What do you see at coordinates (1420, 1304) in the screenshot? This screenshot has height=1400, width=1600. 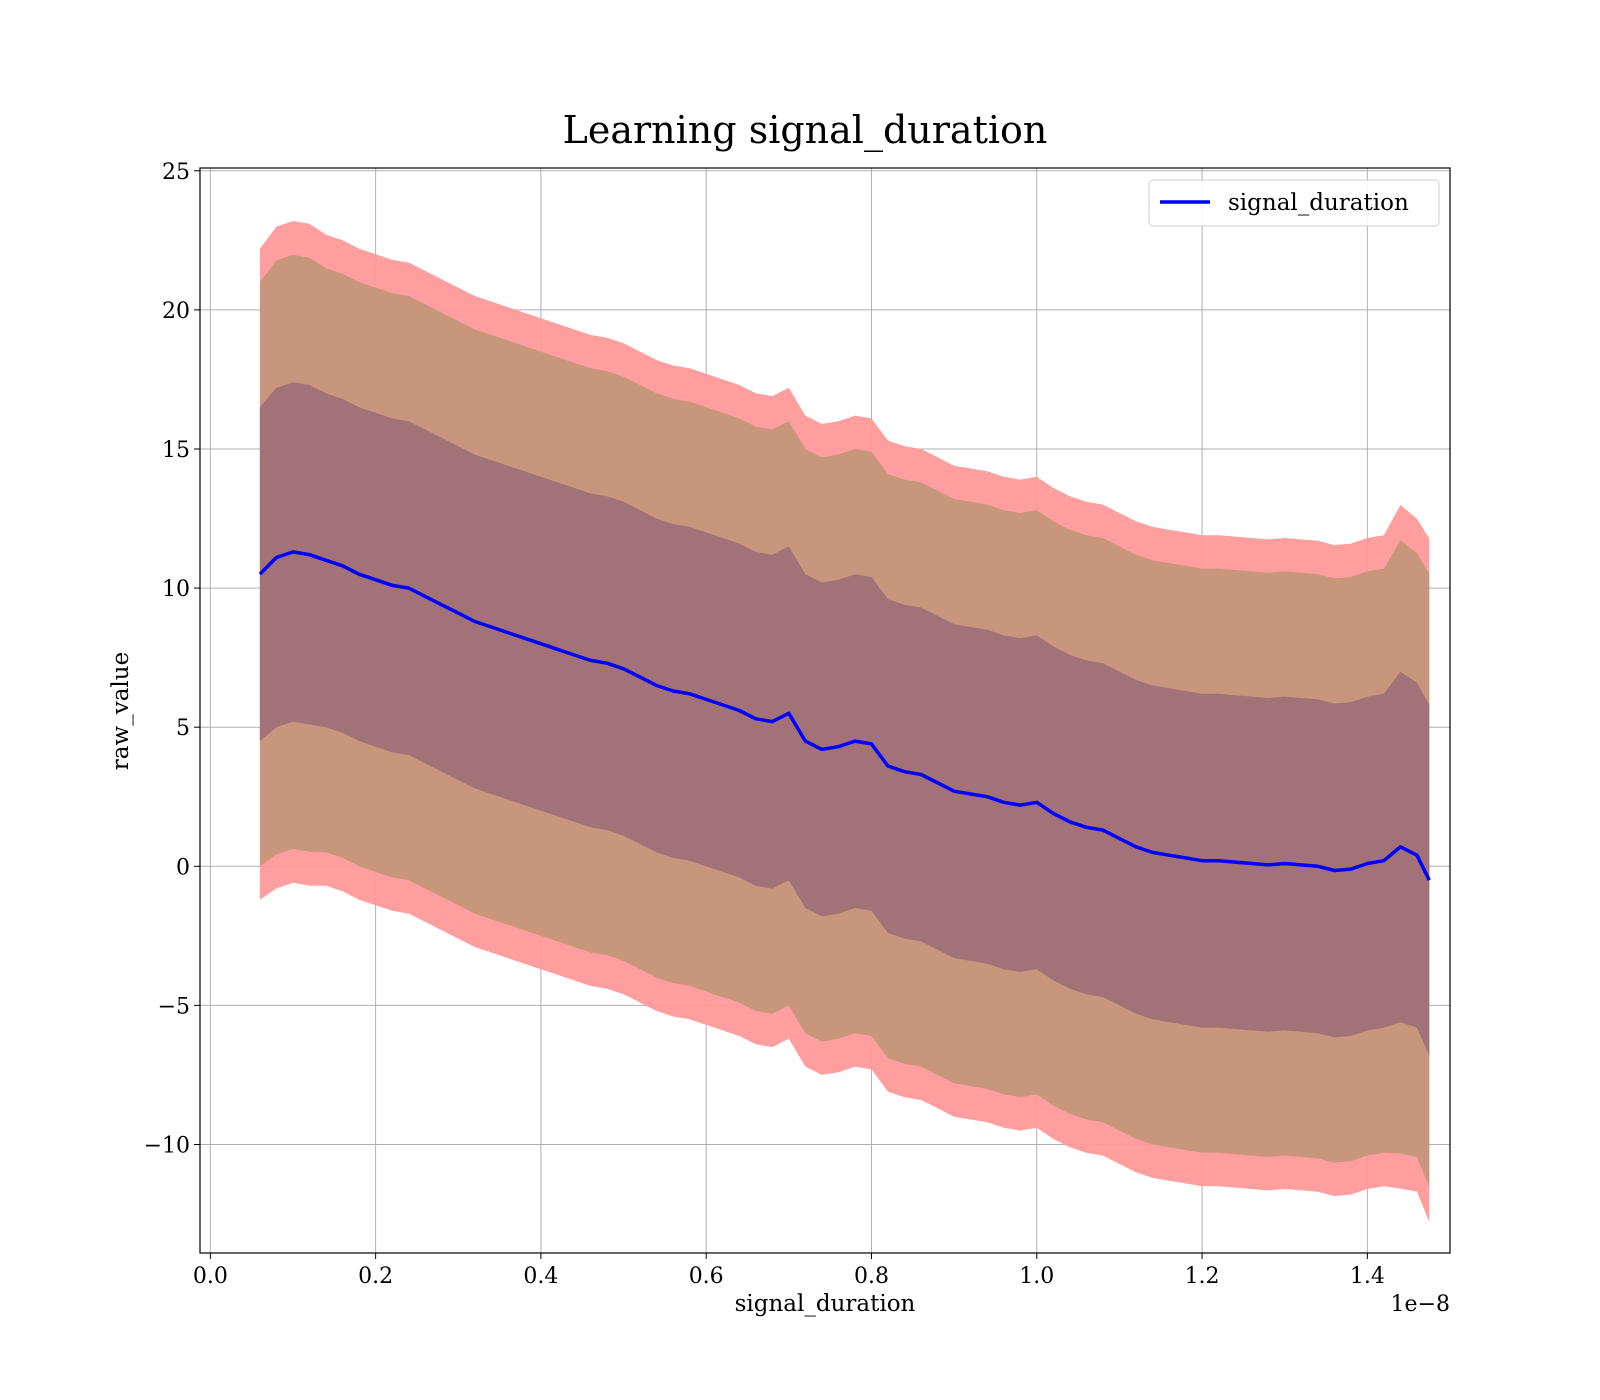 I see `x-axis-offset-label: 1e−8` at bounding box center [1420, 1304].